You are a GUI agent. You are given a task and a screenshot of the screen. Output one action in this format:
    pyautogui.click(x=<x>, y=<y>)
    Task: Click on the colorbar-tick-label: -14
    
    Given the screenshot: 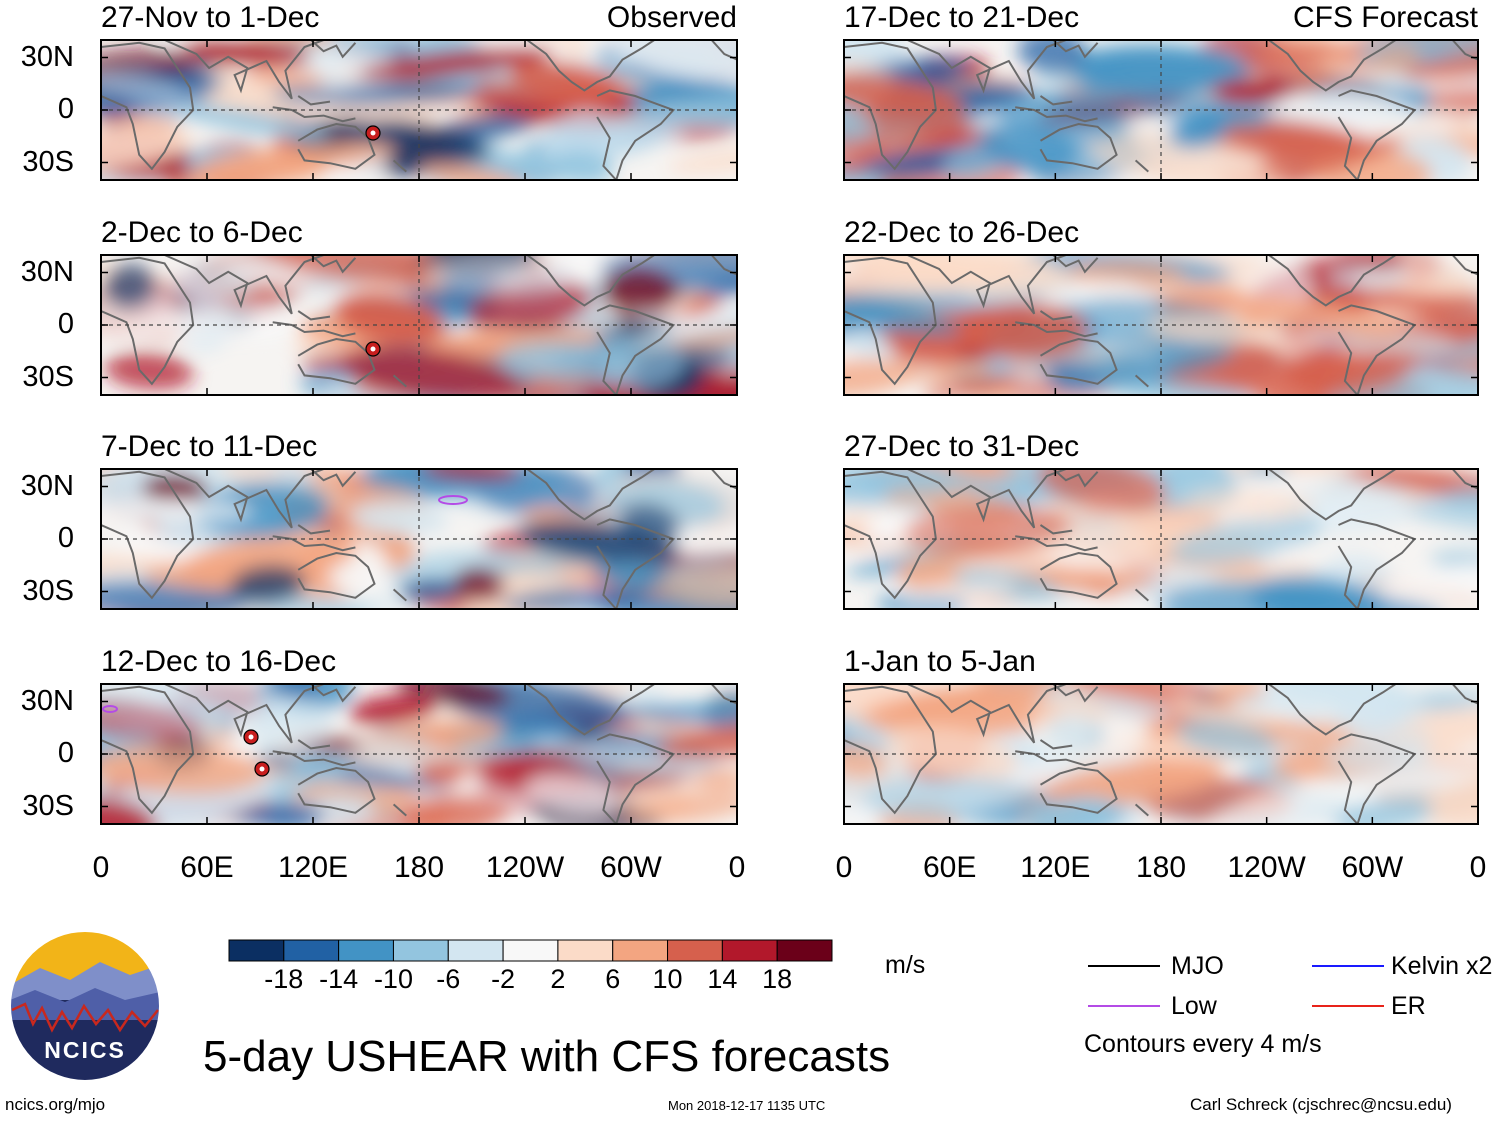 What is the action you would take?
    pyautogui.click(x=339, y=979)
    